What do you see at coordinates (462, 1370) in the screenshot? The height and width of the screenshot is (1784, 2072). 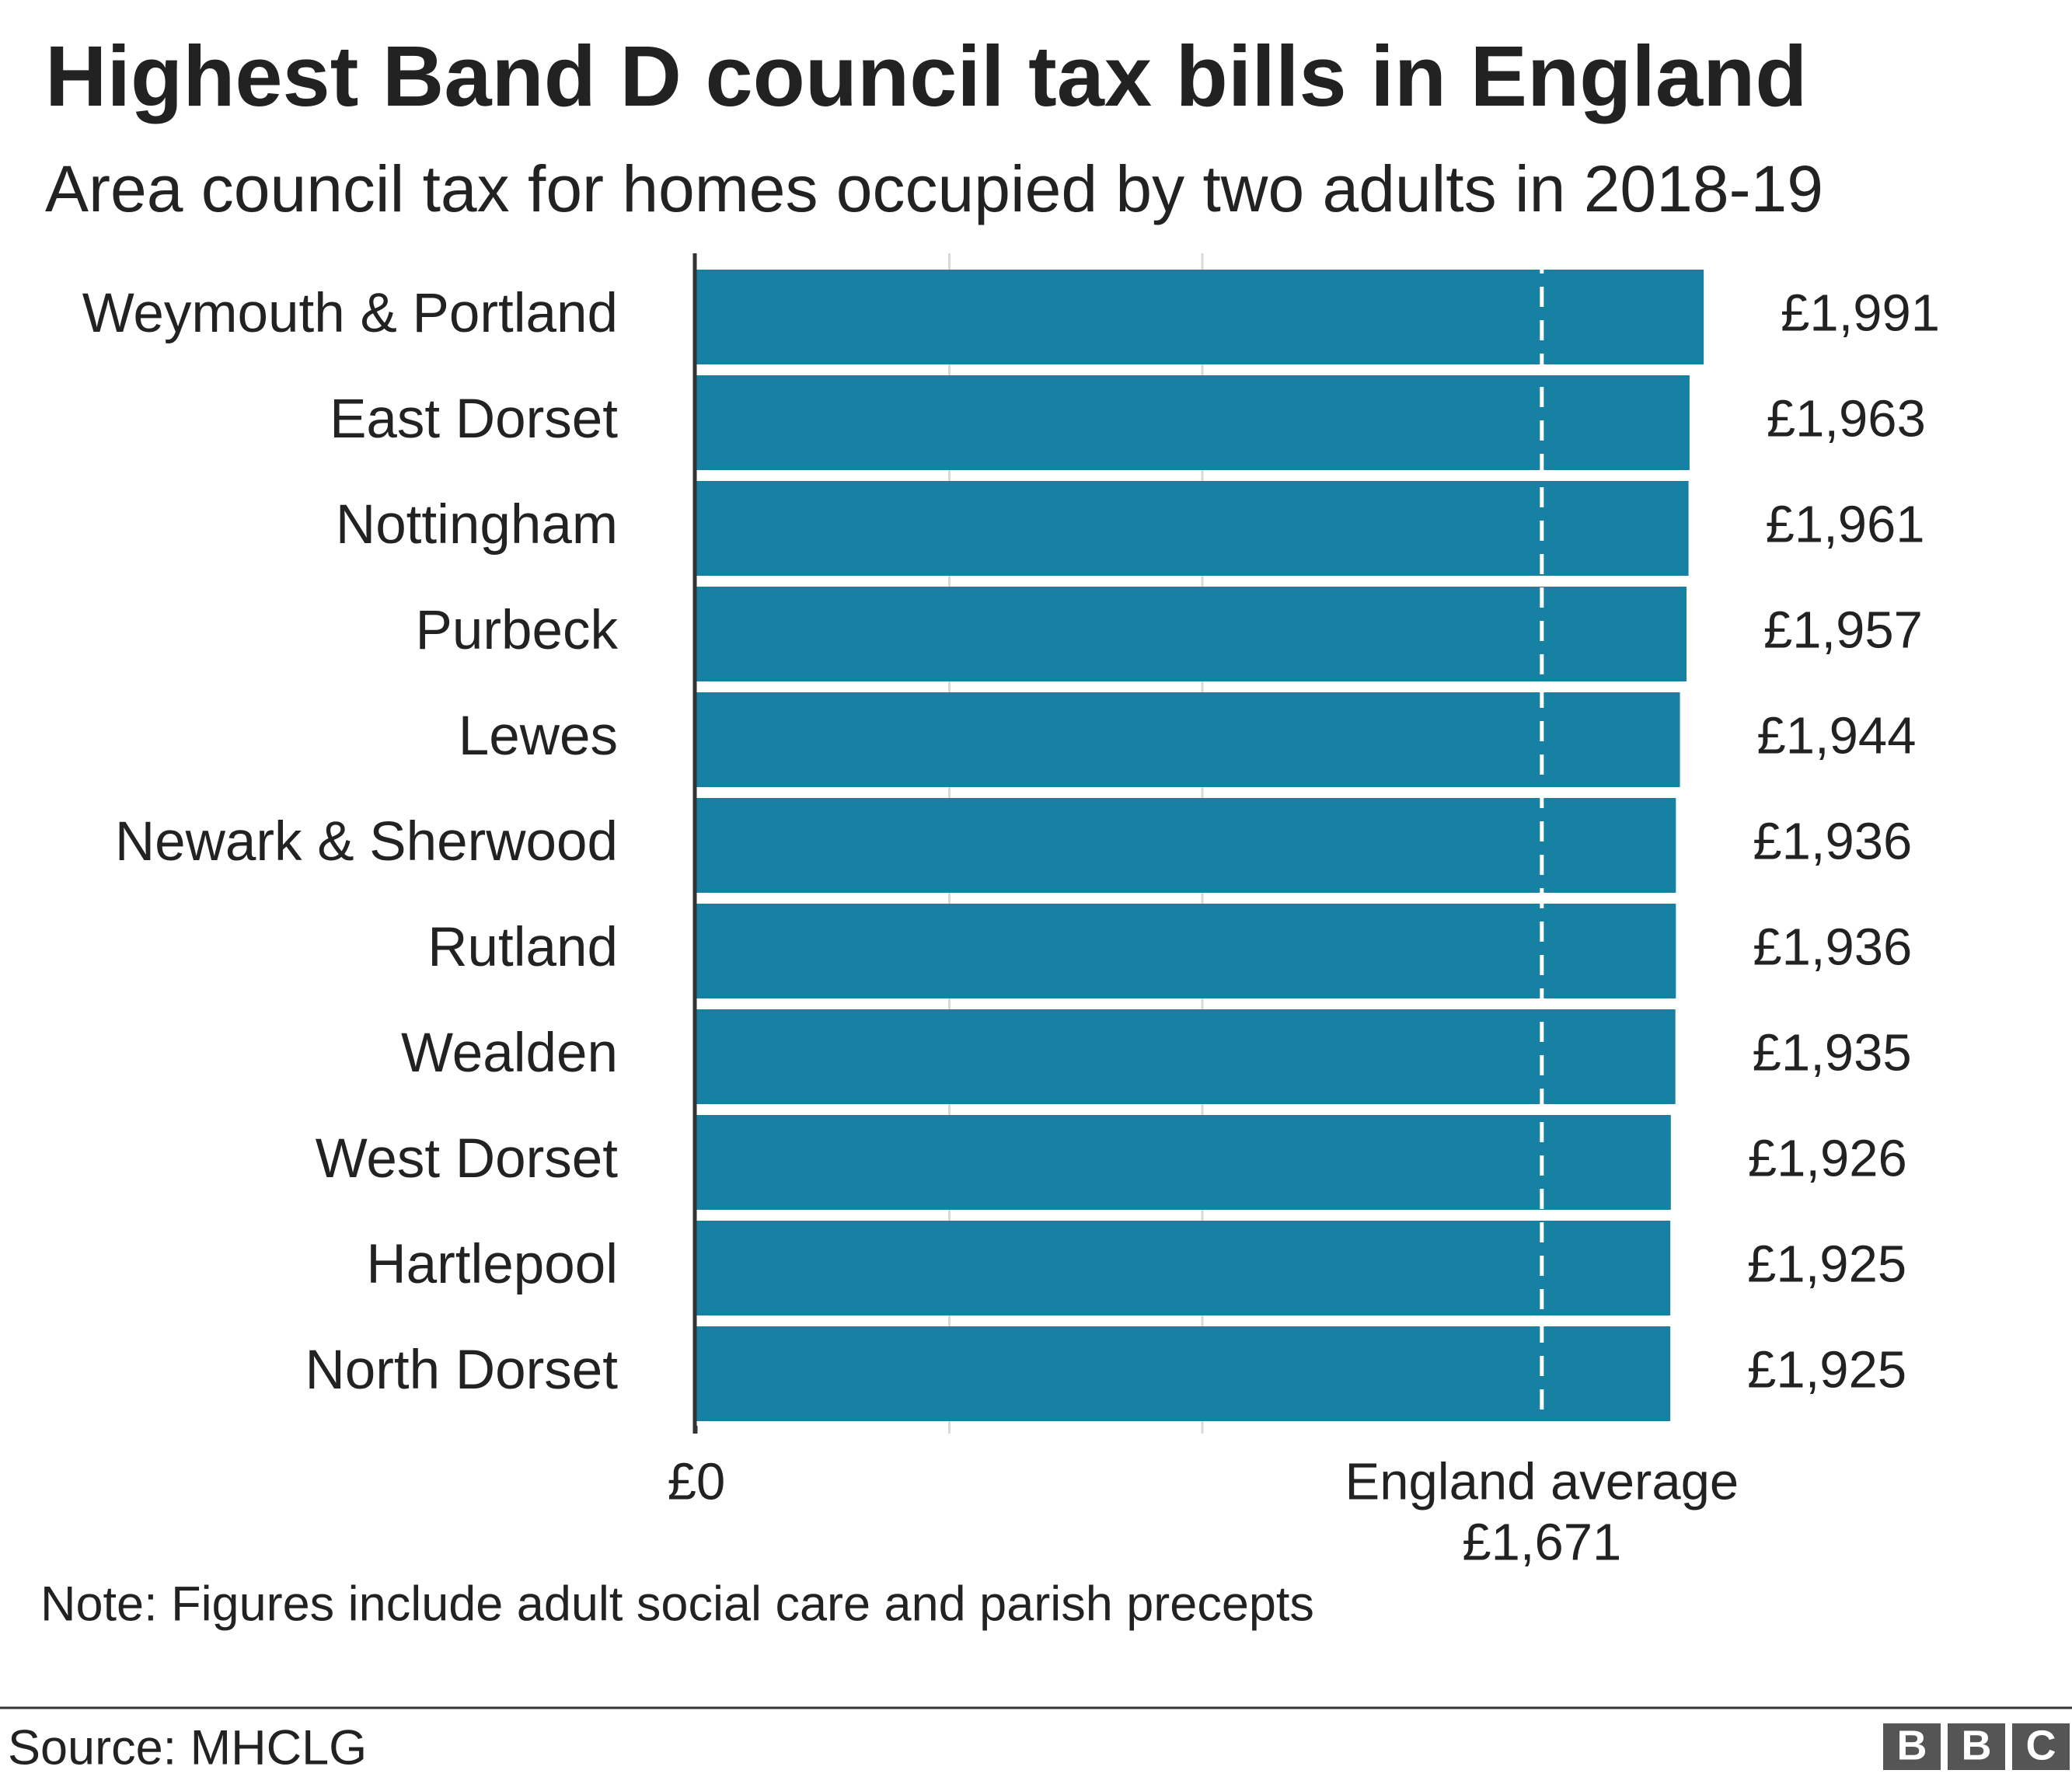 I see `category-label: North Dorset` at bounding box center [462, 1370].